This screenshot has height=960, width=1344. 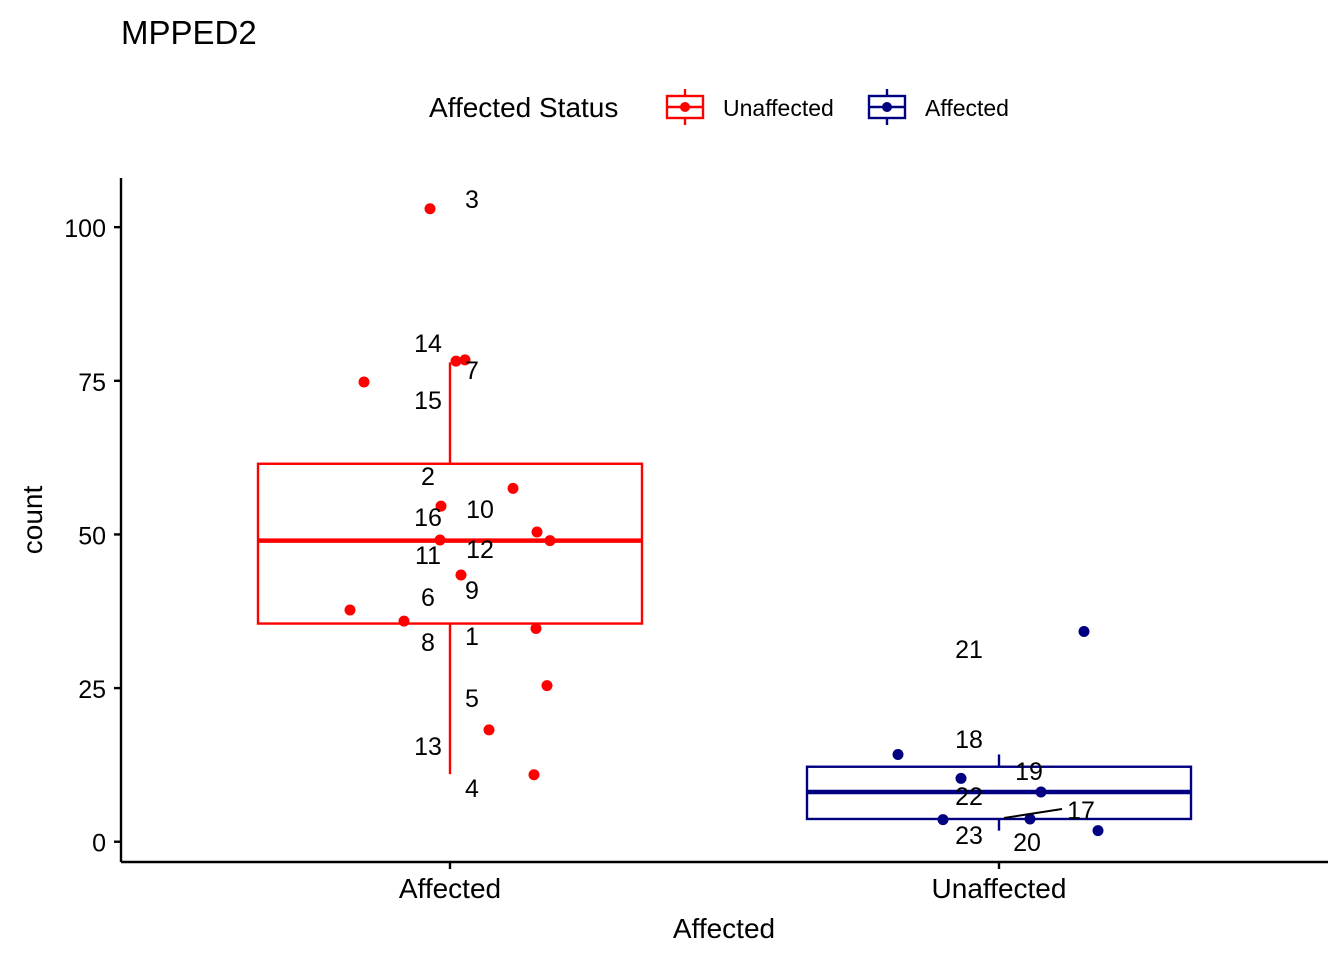 What do you see at coordinates (450, 543) in the screenshot?
I see `box-affected` at bounding box center [450, 543].